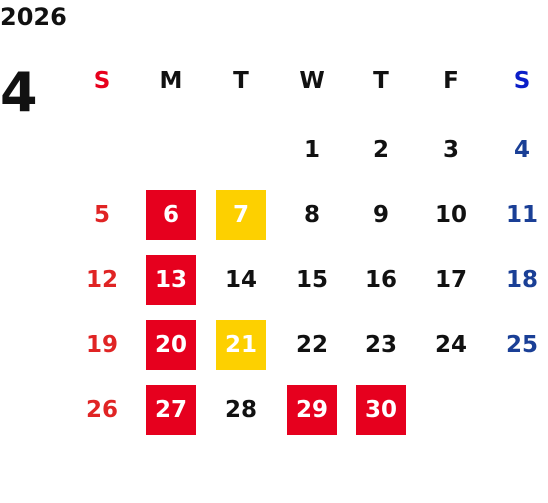 Image resolution: width=548 pixels, height=503 pixels. I want to click on day-cell-13: 13, so click(171, 280).